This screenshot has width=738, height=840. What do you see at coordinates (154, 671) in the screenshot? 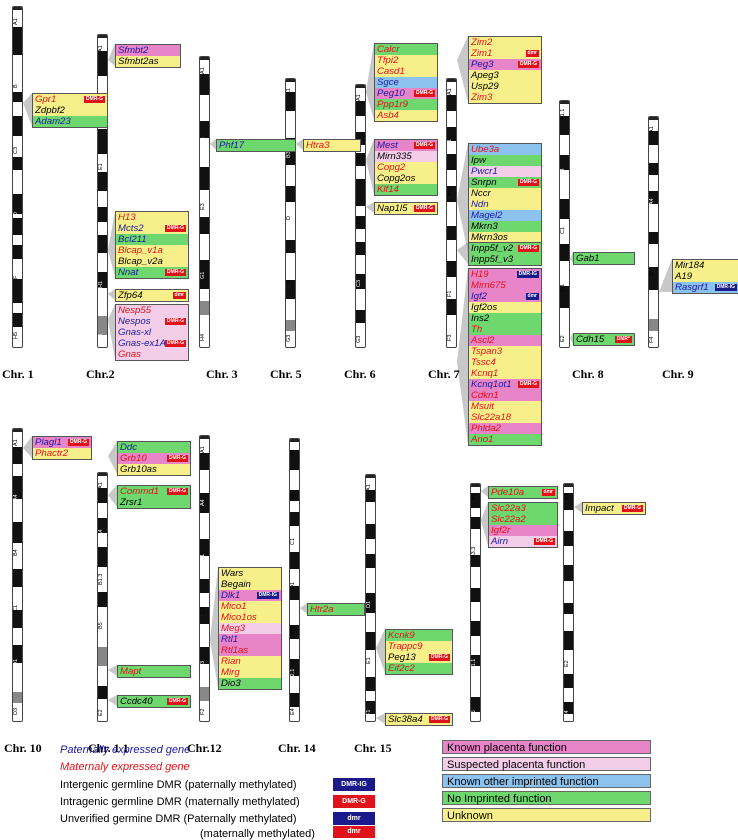
I see `gene-row: Mapt` at bounding box center [154, 671].